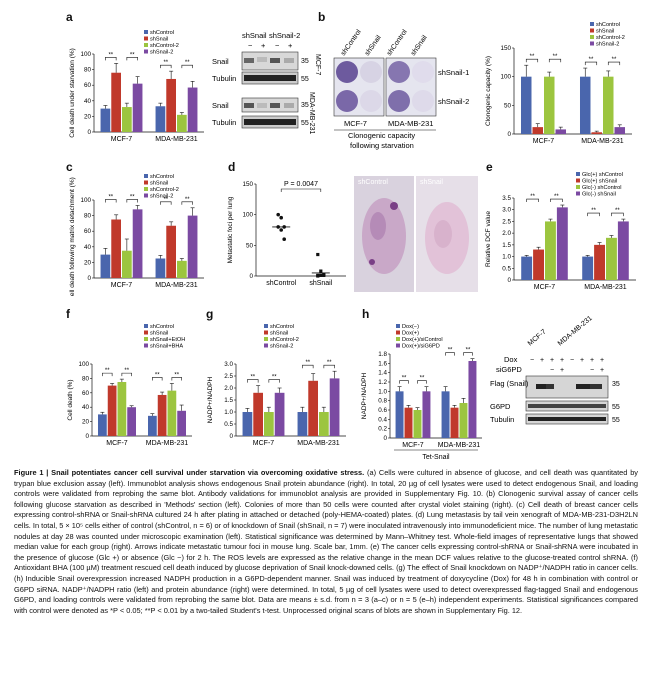  I want to click on legend-label: shSnail, so click(159, 184).